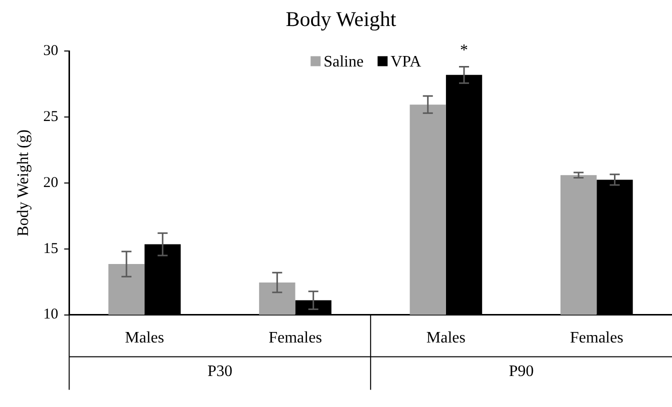 This screenshot has width=672, height=407. I want to click on annotation: *, so click(464, 50).